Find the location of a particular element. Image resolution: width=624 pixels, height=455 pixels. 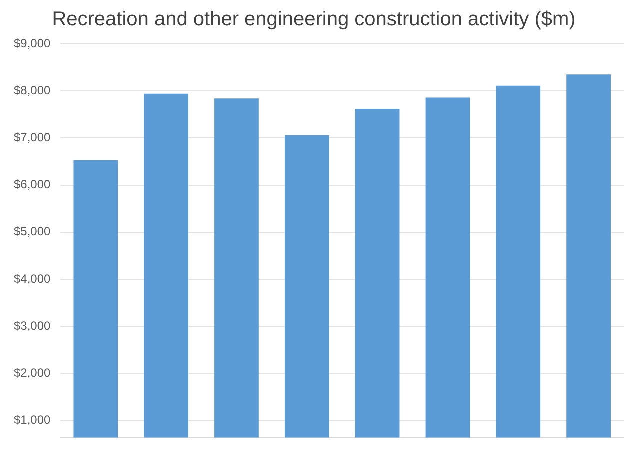

y-tick-label: $8,000 is located at coordinates (33, 90).